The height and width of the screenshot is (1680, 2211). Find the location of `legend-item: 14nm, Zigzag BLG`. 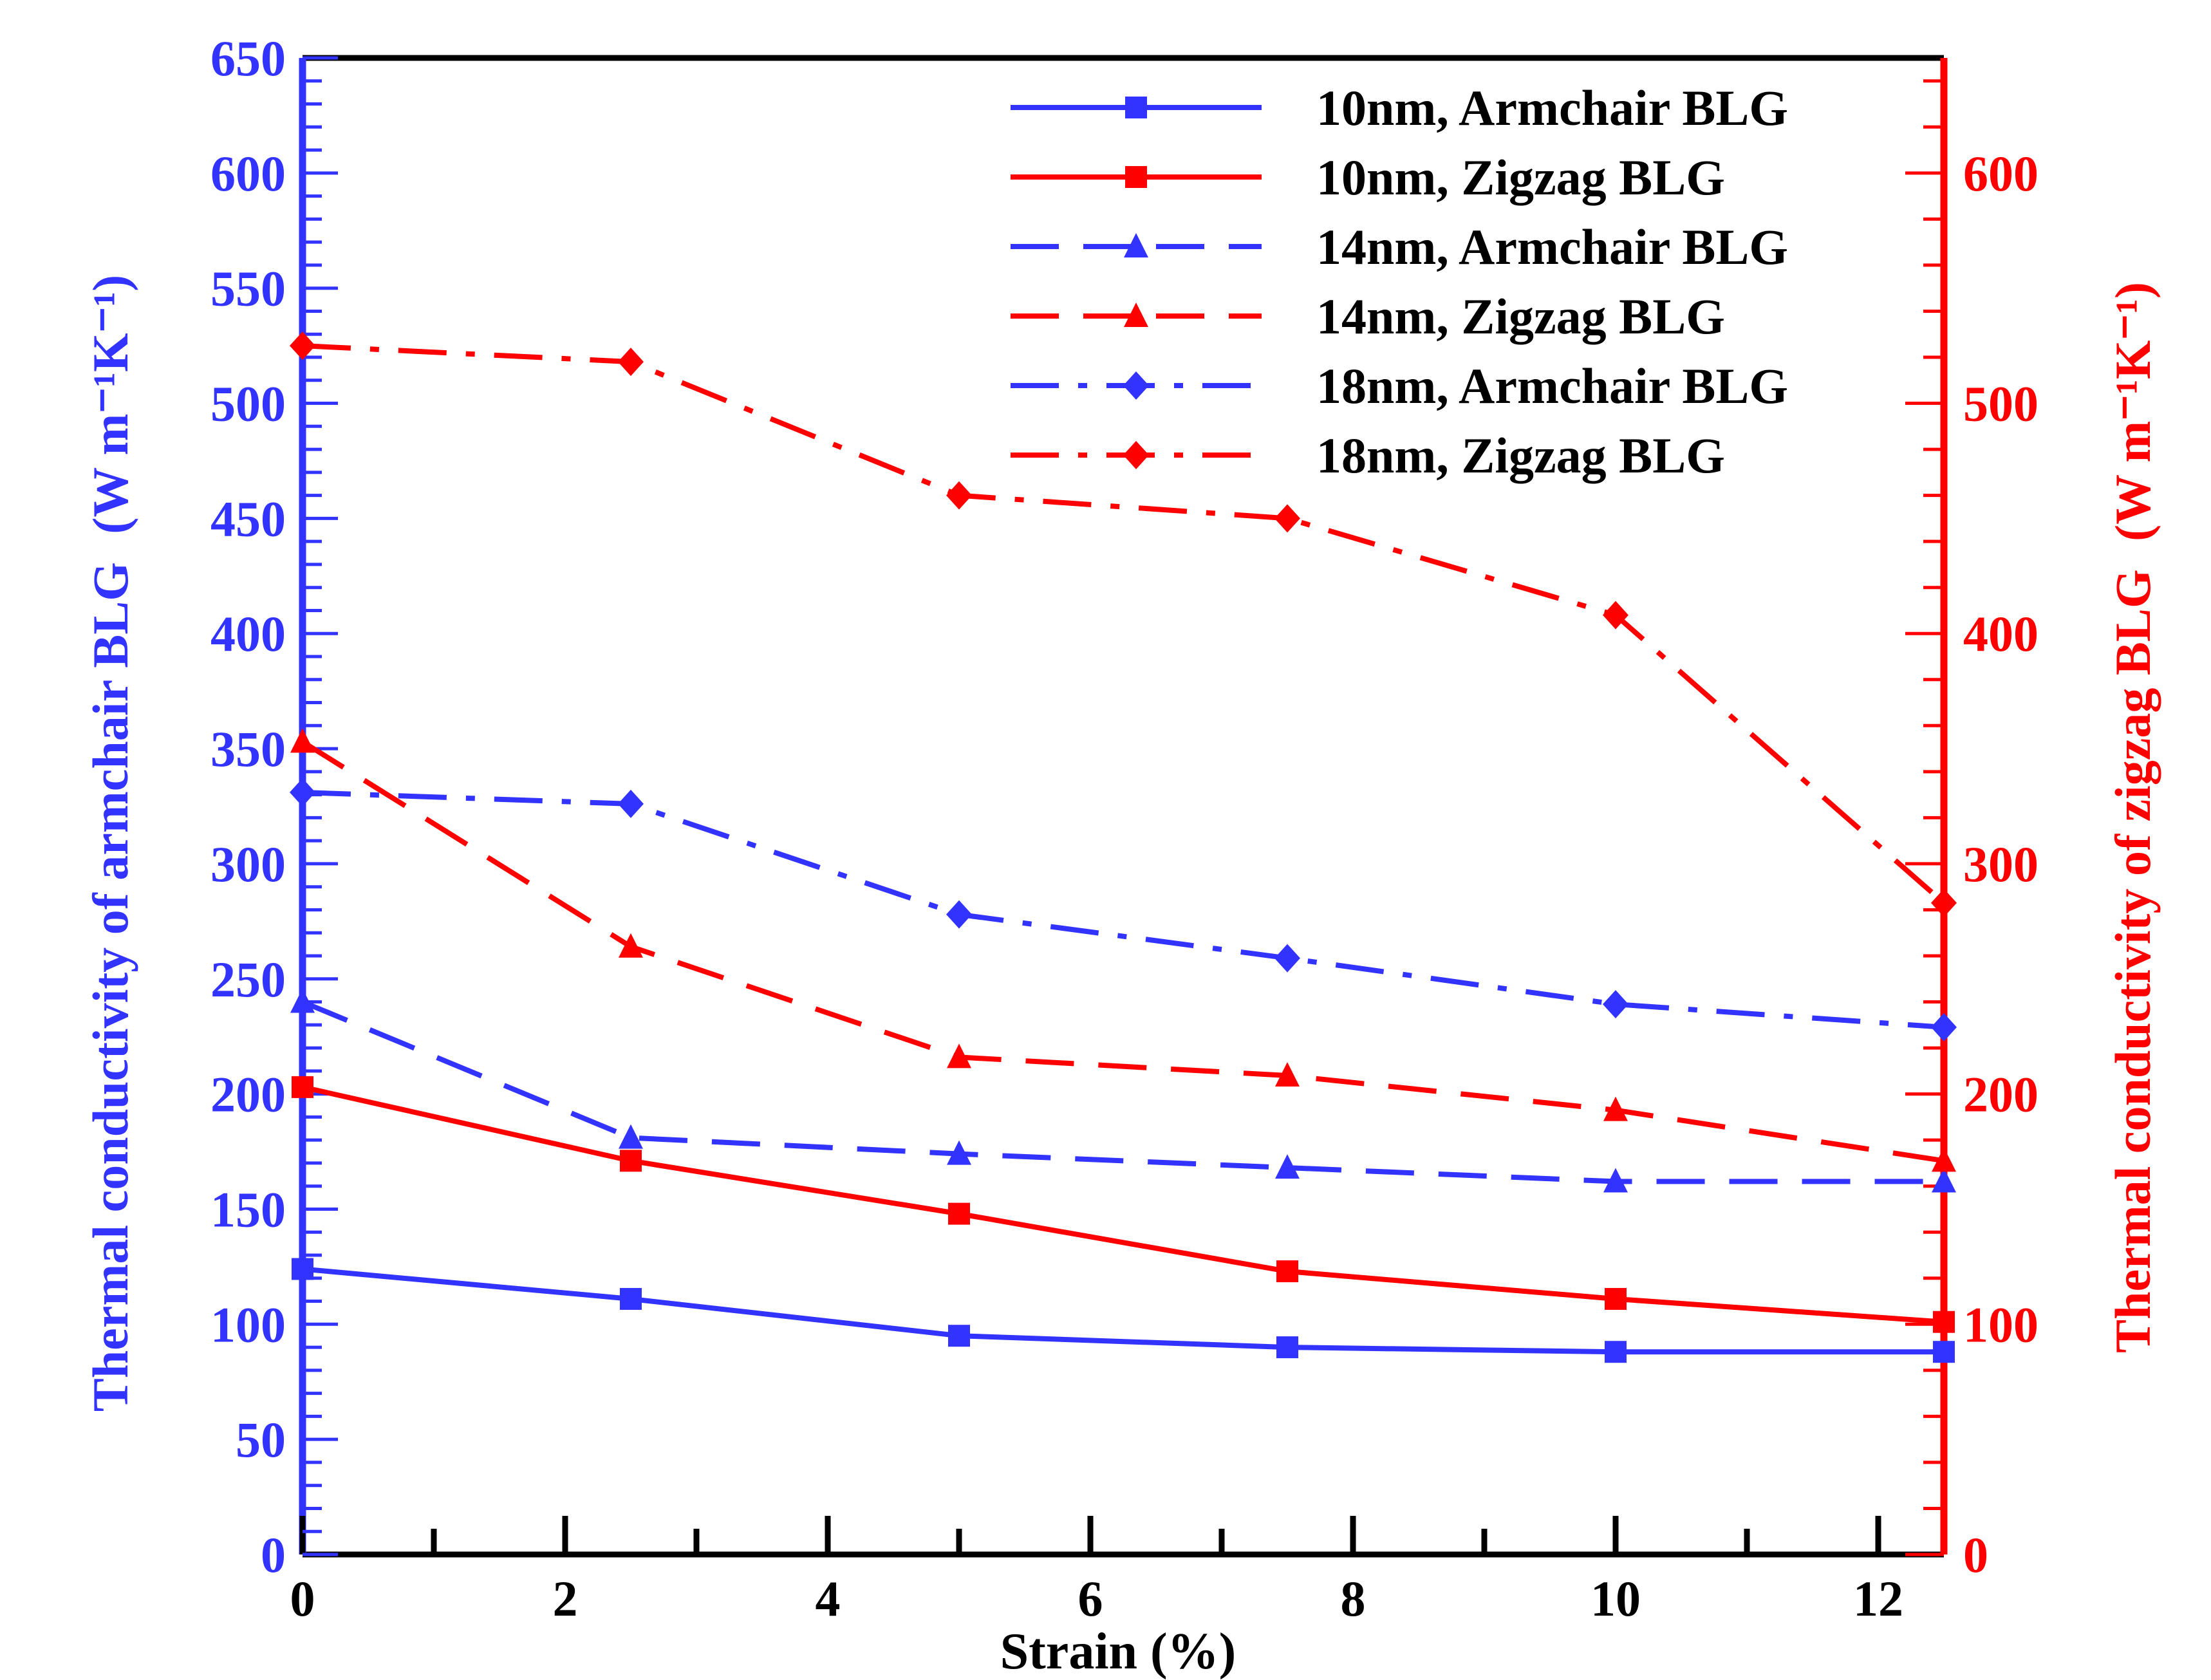

legend-item: 14nm, Zigzag BLG is located at coordinates (1368, 316).